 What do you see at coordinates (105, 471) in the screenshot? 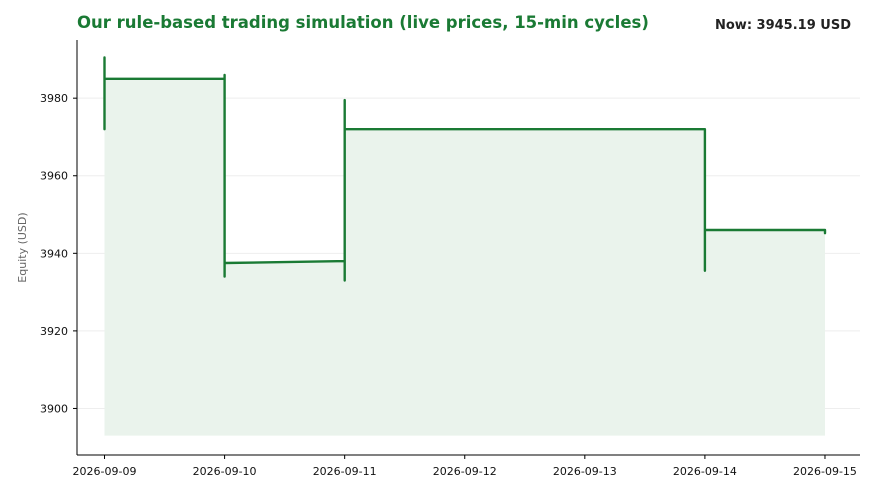
I see `x-tick-label: 2026-09-09` at bounding box center [105, 471].